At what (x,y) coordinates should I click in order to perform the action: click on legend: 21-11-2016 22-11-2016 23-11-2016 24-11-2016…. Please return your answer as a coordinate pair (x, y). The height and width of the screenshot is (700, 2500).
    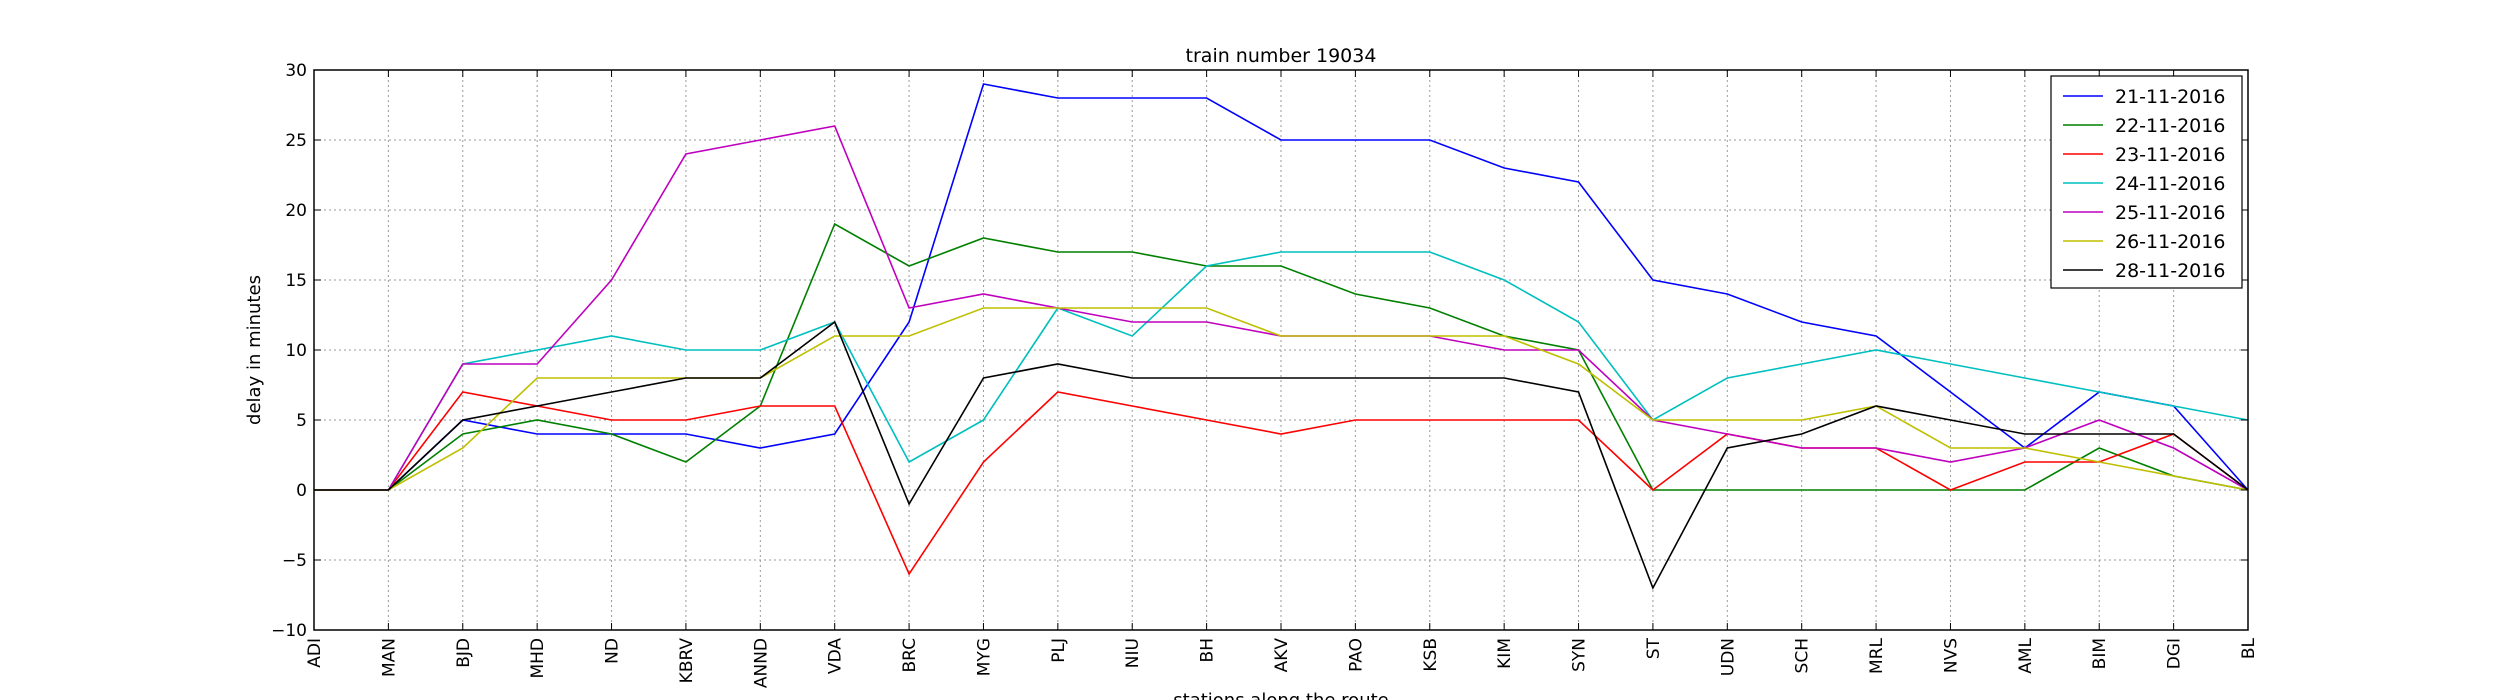
    Looking at the image, I should click on (2146, 182).